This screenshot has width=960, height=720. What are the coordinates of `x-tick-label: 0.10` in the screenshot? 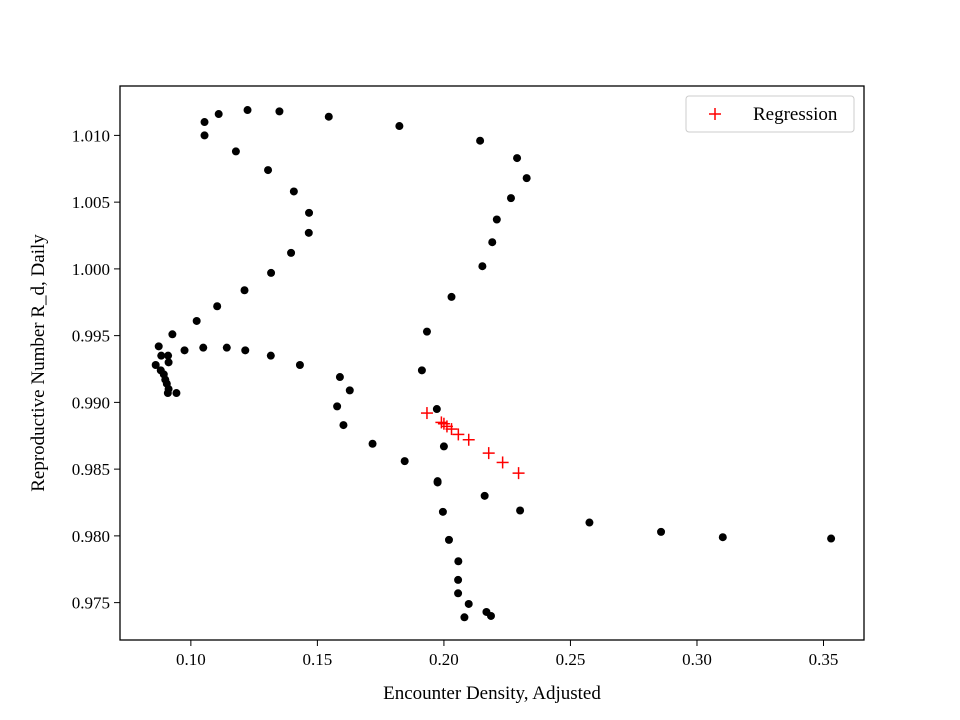 It's located at (191, 659).